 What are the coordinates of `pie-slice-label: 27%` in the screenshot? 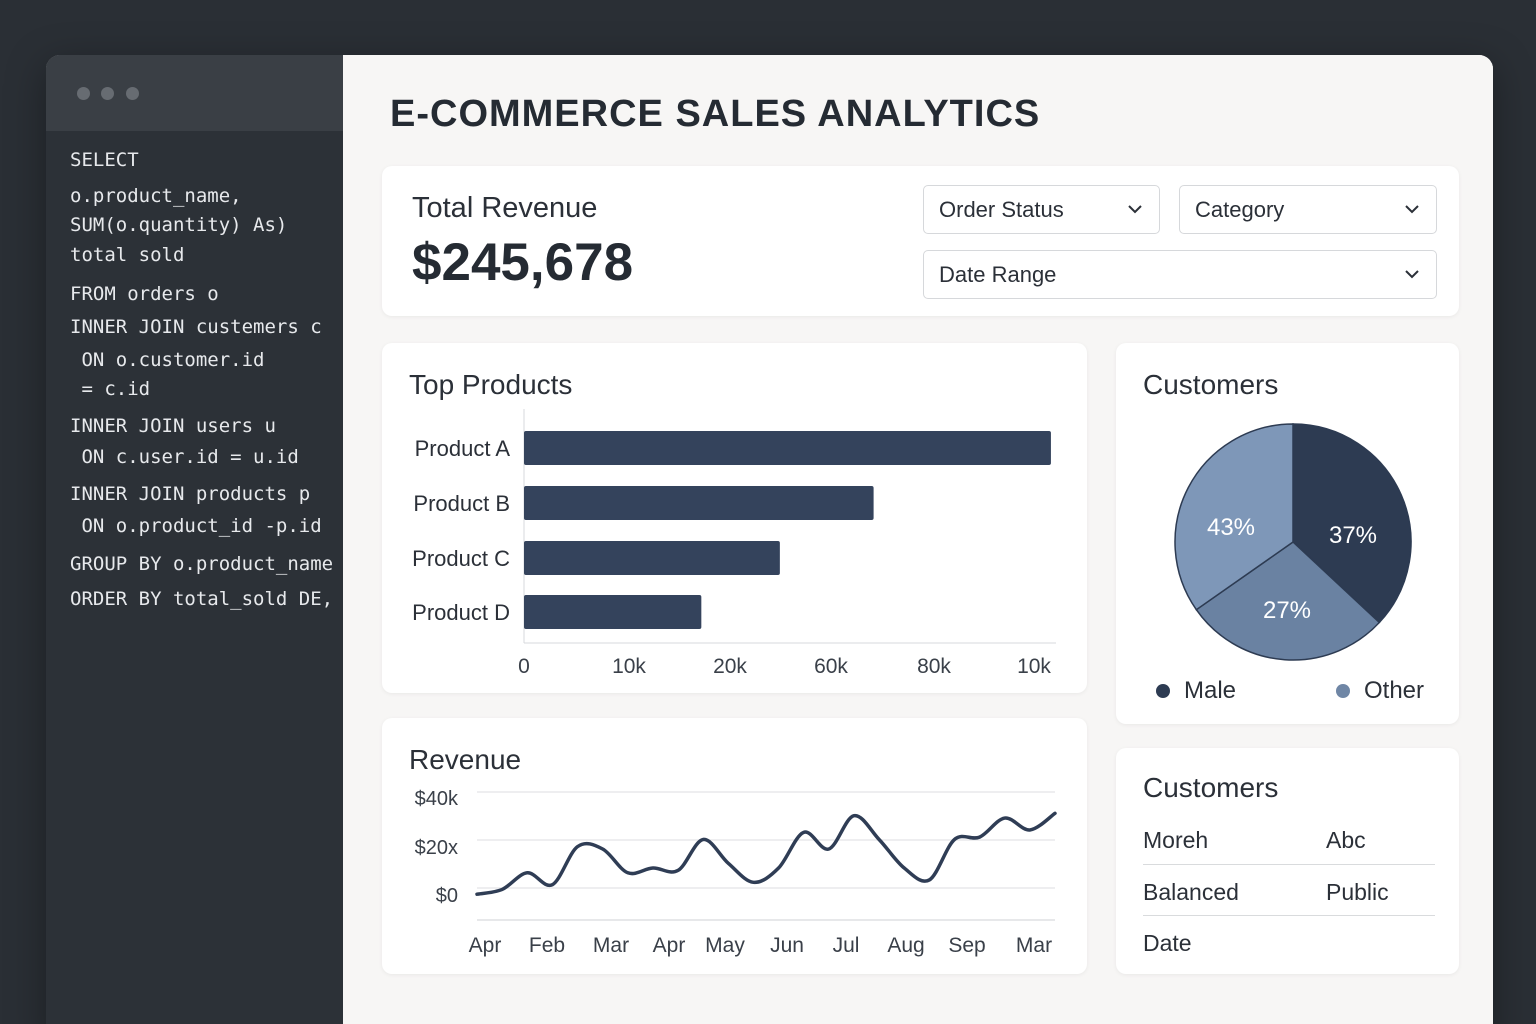 It's located at (1287, 610).